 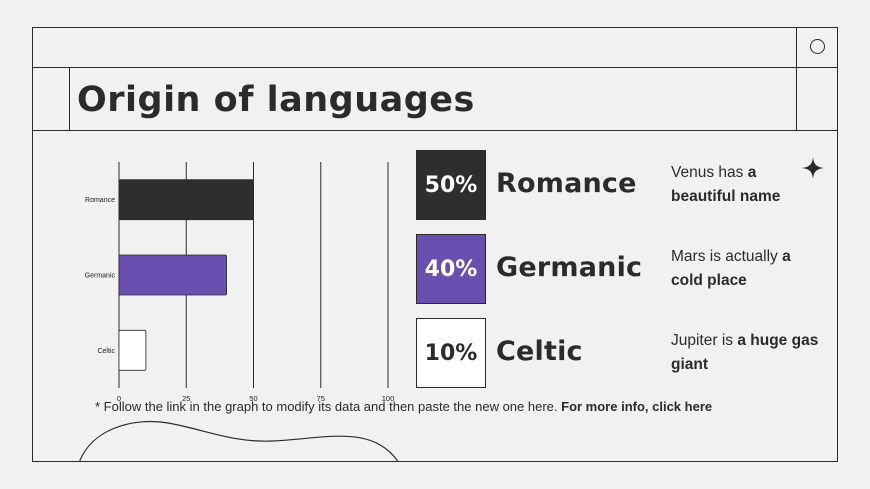 What do you see at coordinates (435, 67) in the screenshot?
I see `header-top-divider` at bounding box center [435, 67].